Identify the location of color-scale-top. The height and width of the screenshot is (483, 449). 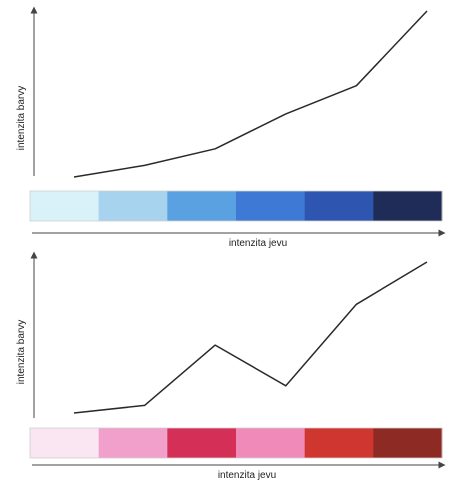
(236, 206).